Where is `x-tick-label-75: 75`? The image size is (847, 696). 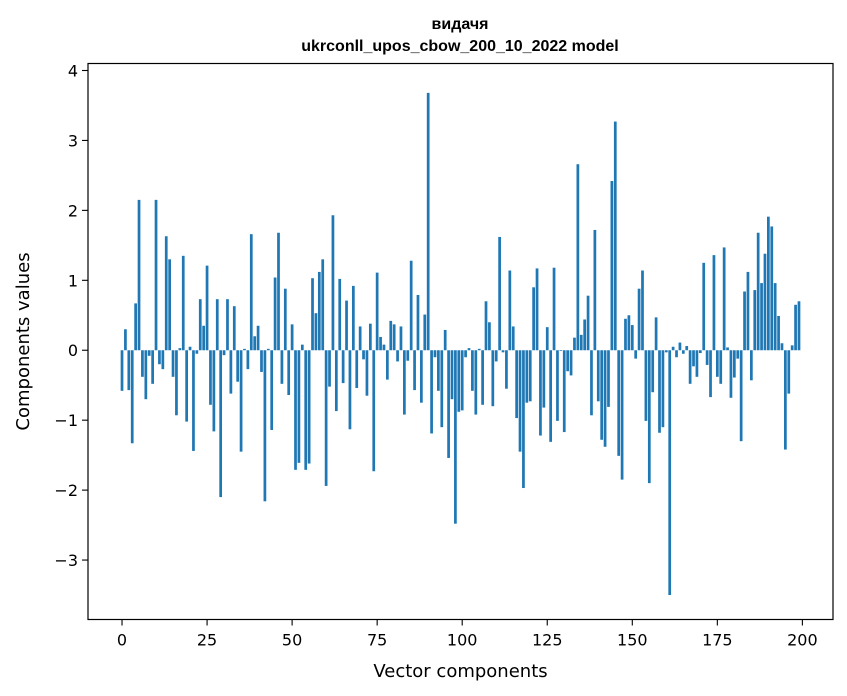 x-tick-label-75: 75 is located at coordinates (377, 640).